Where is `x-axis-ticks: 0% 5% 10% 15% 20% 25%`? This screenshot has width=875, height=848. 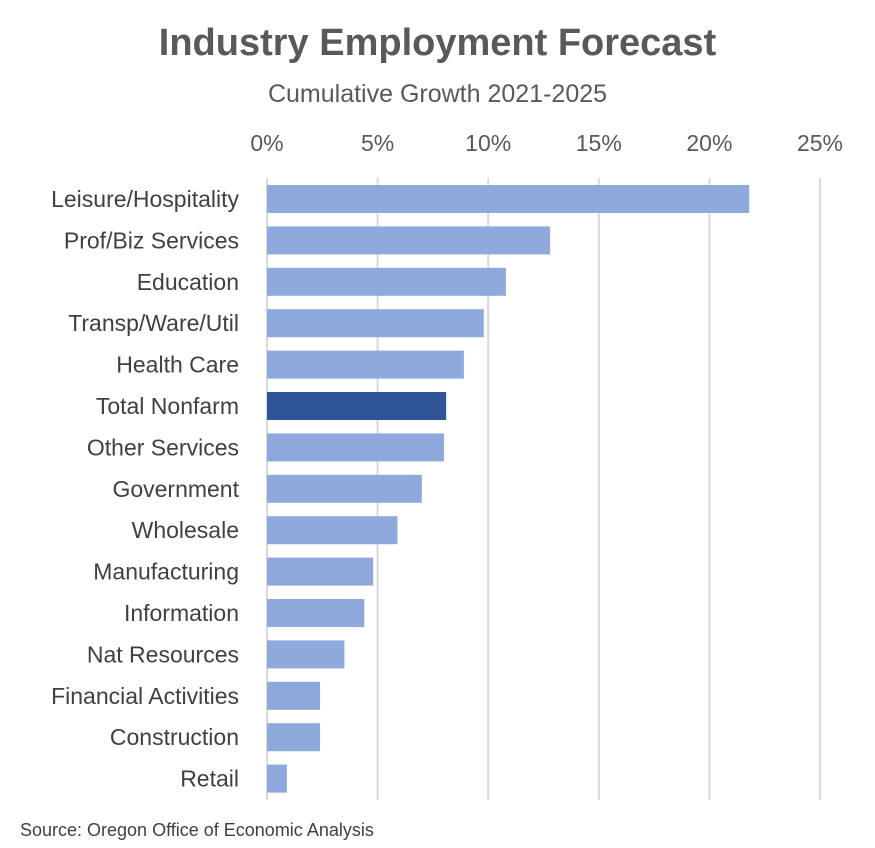
x-axis-ticks: 0% 5% 10% 15% 20% 25% is located at coordinates (546, 143).